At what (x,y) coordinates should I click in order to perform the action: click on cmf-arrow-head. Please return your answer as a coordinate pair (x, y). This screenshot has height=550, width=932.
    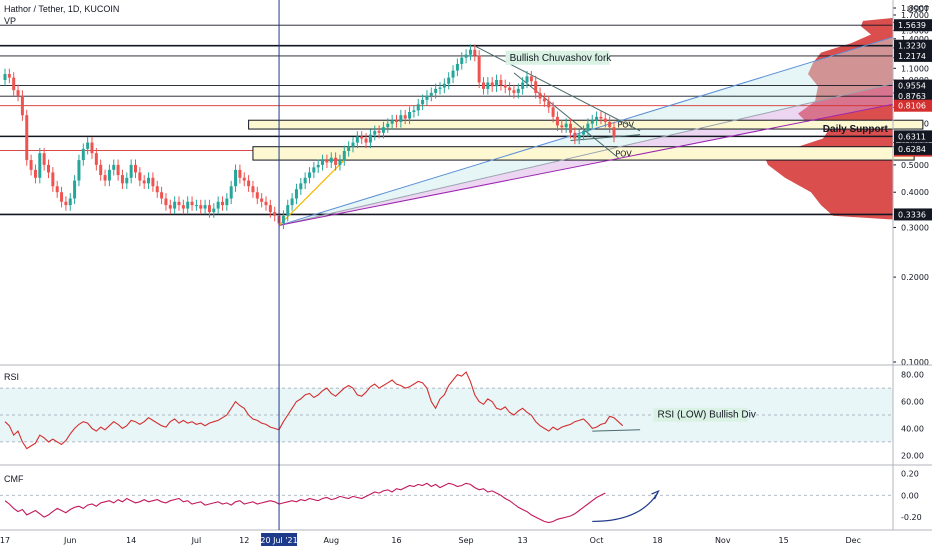
    Looking at the image, I should click on (655, 494).